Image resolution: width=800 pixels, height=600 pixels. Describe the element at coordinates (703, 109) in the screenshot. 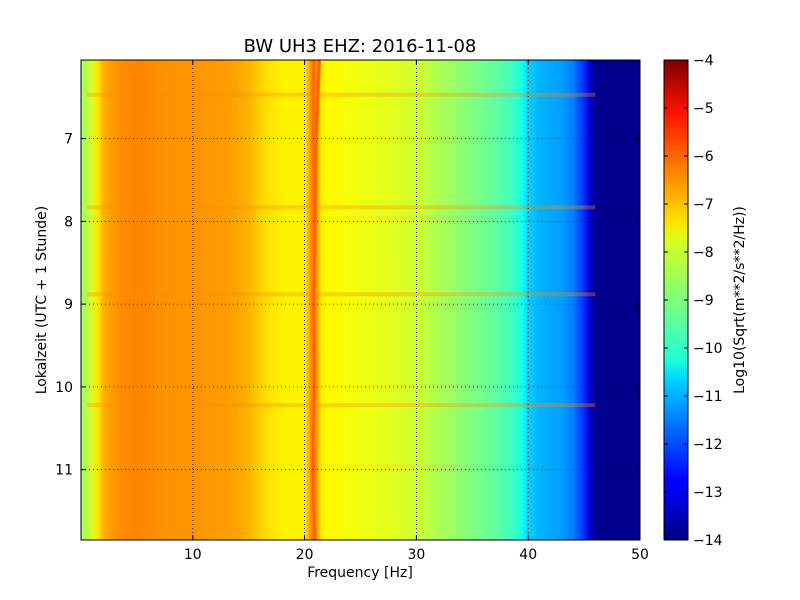

I see `colorbar-tick-label: −5` at that location.